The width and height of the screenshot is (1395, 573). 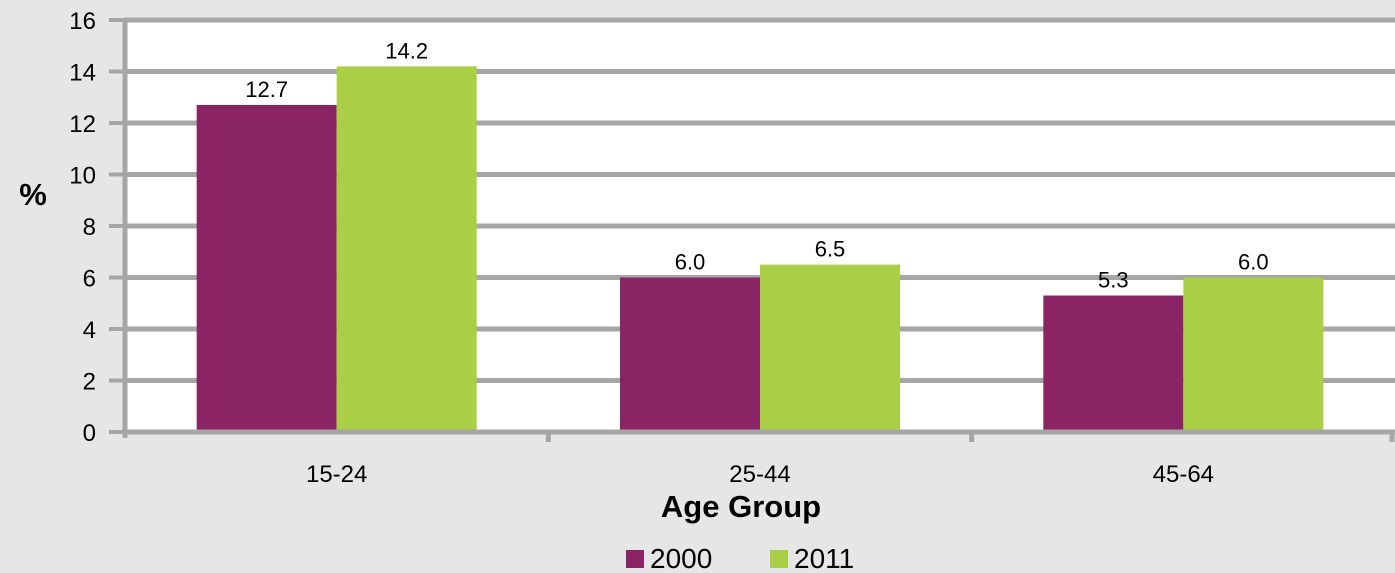 What do you see at coordinates (830, 249) in the screenshot?
I see `data-label: 6.5` at bounding box center [830, 249].